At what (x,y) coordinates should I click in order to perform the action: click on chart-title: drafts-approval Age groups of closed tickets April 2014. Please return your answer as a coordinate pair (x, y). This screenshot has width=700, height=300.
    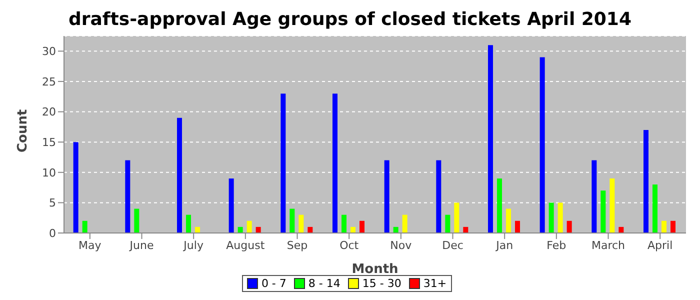
    Looking at the image, I should click on (350, 20).